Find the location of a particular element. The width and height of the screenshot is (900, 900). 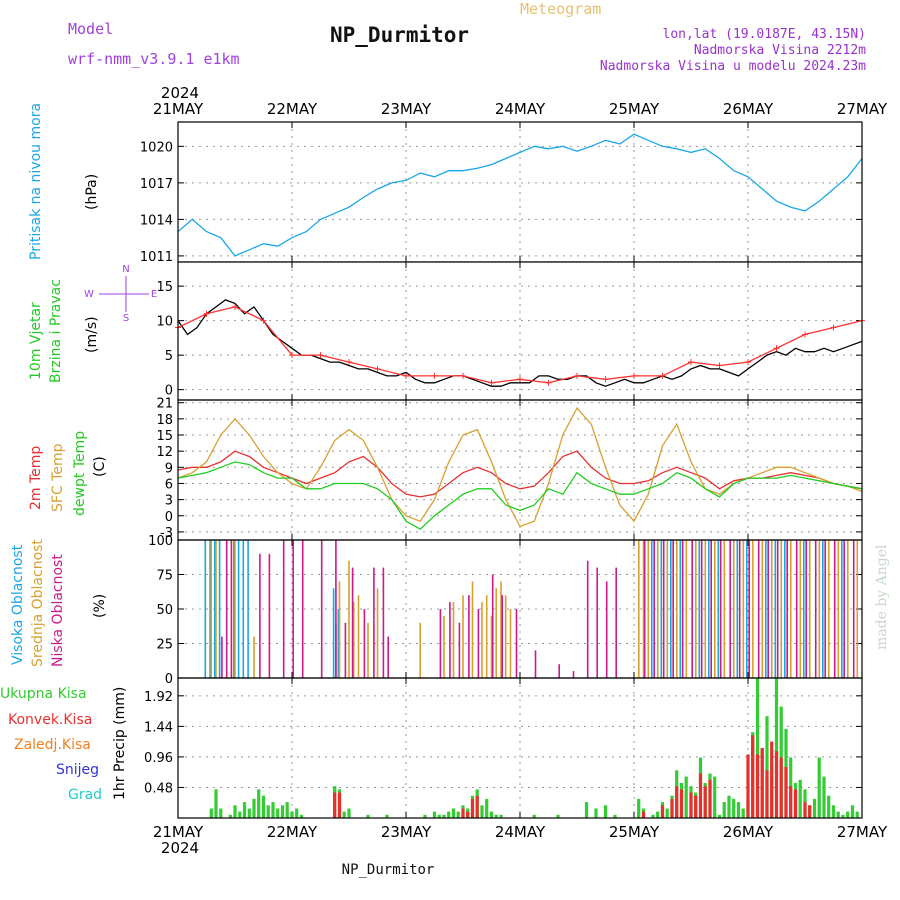

coords-text: lon,lat (19.0187E, 43.15N) is located at coordinates (765, 34).